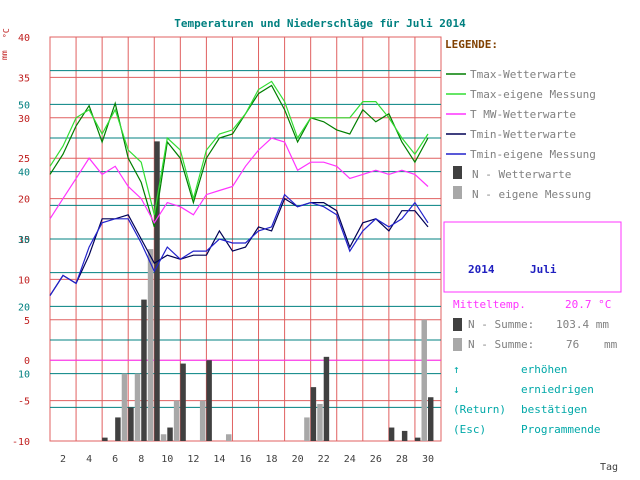 Image resolution: width=640 pixels, height=480 pixels. Describe the element at coordinates (4, 55) in the screenshot. I see `mm-axis-label: mm` at that location.